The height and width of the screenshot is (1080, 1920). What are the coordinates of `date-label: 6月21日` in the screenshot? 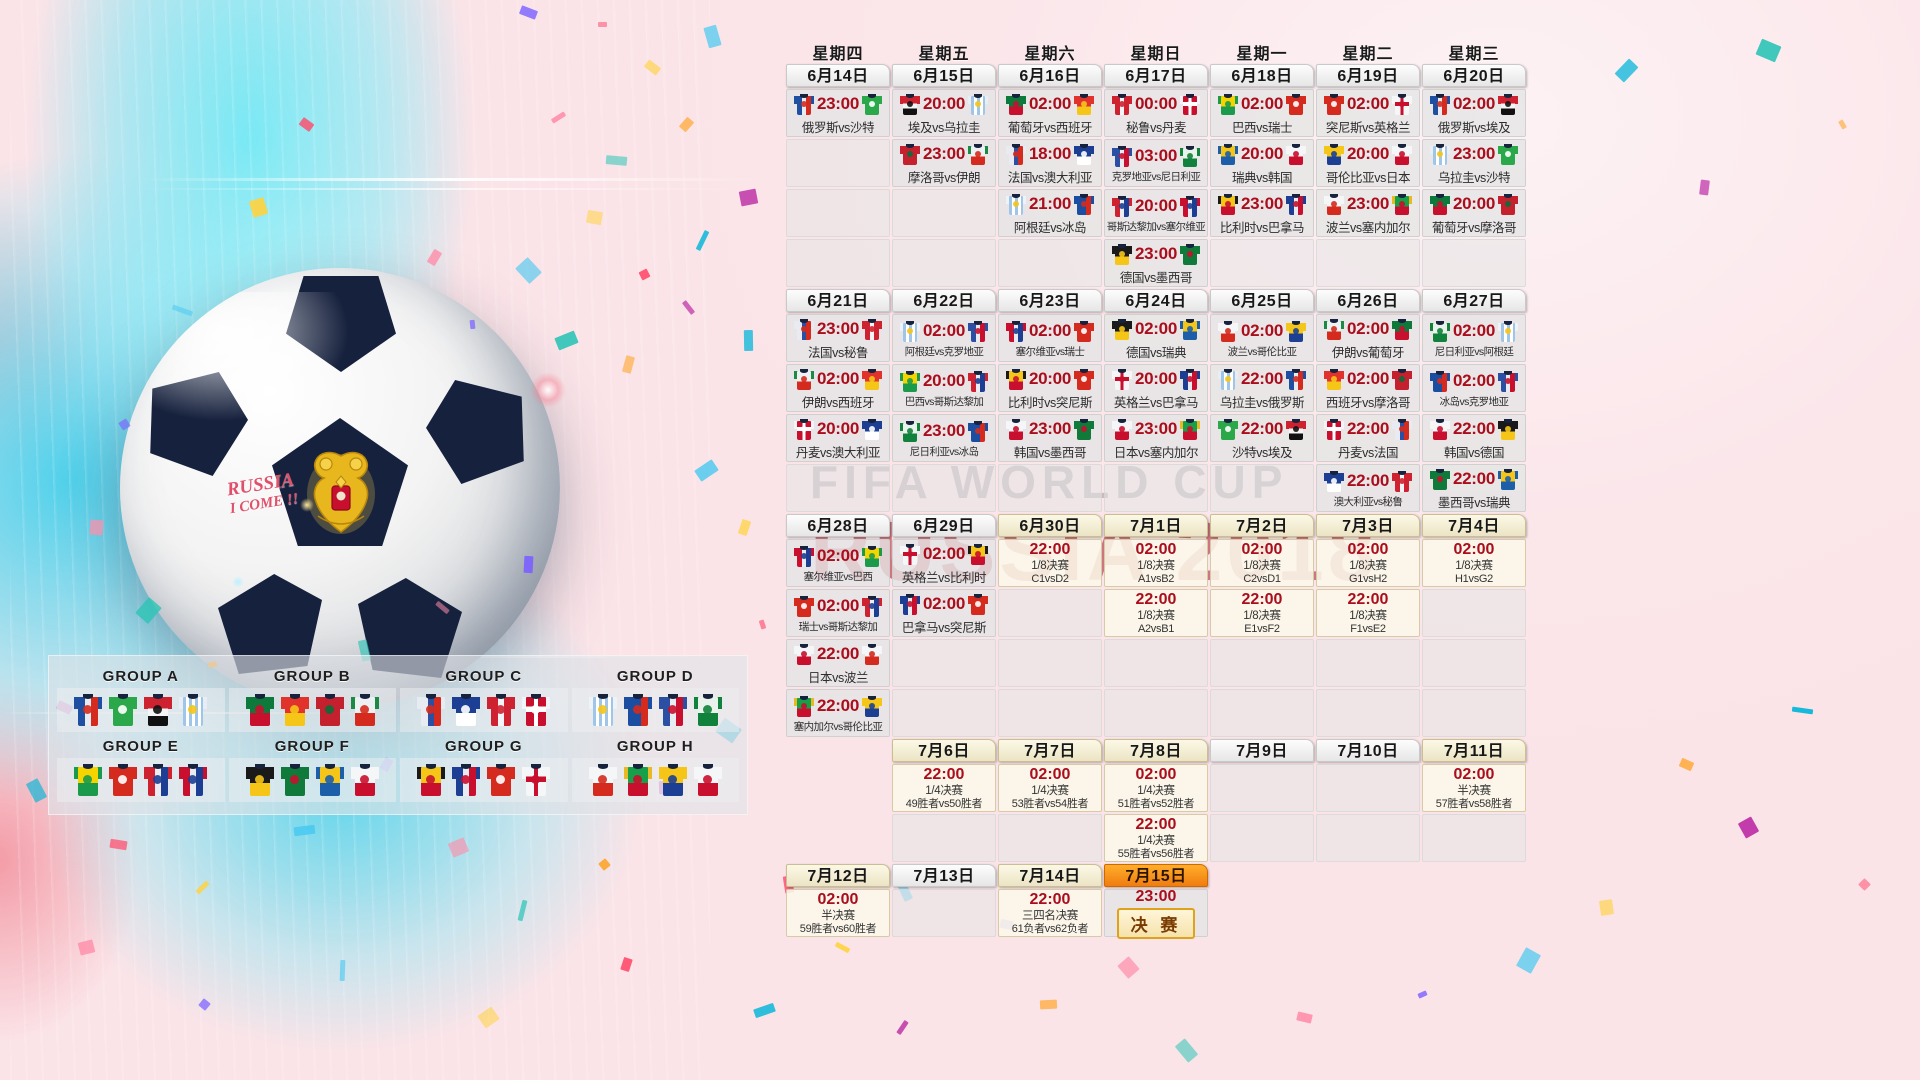 It's located at (838, 300).